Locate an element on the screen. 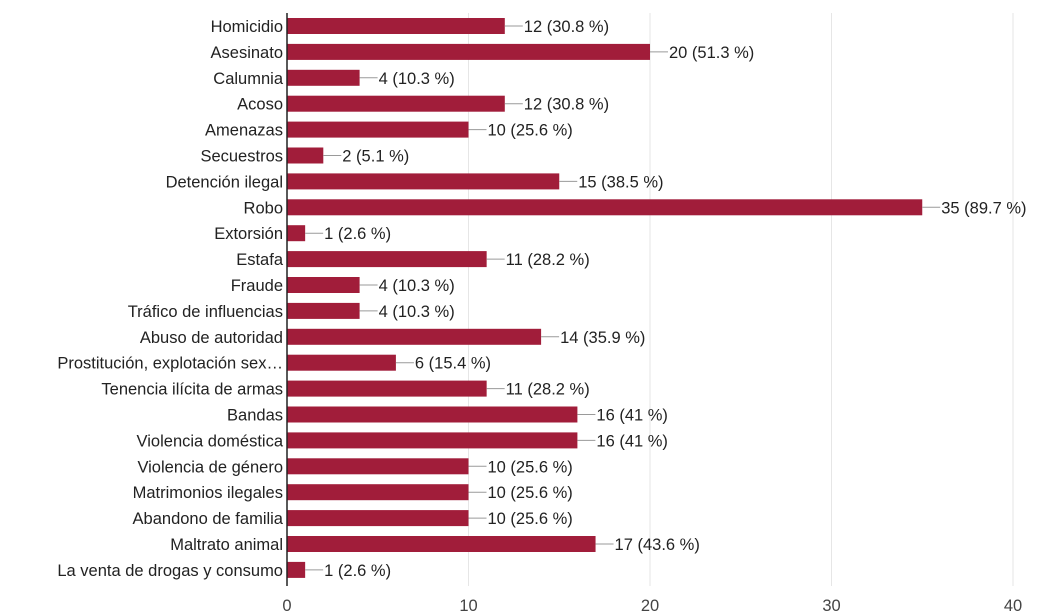  category-label: Violencia doméstica is located at coordinates (210, 441).